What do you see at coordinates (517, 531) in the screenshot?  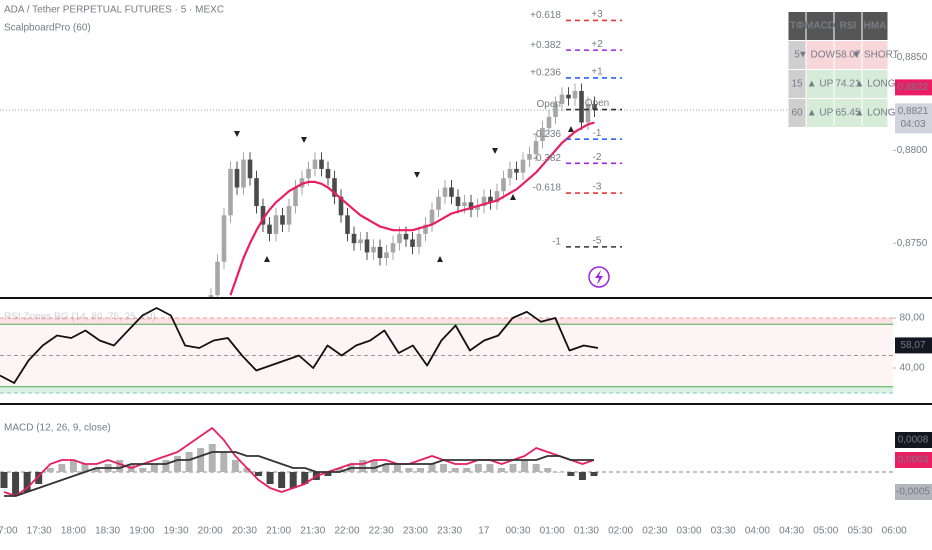 I see `x-tick-label: 00:30` at bounding box center [517, 531].